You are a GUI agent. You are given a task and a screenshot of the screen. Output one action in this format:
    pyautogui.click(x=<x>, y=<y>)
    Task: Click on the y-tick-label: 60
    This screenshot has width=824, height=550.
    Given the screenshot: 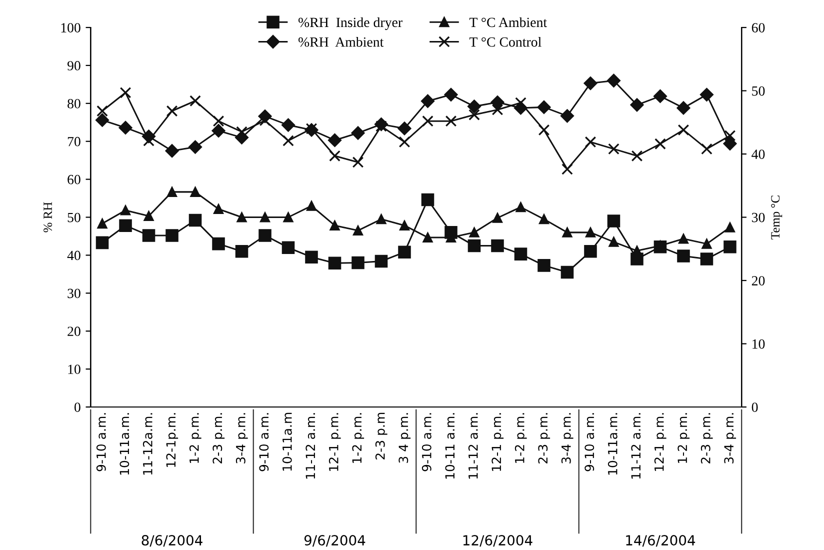 What is the action you would take?
    pyautogui.click(x=74, y=179)
    